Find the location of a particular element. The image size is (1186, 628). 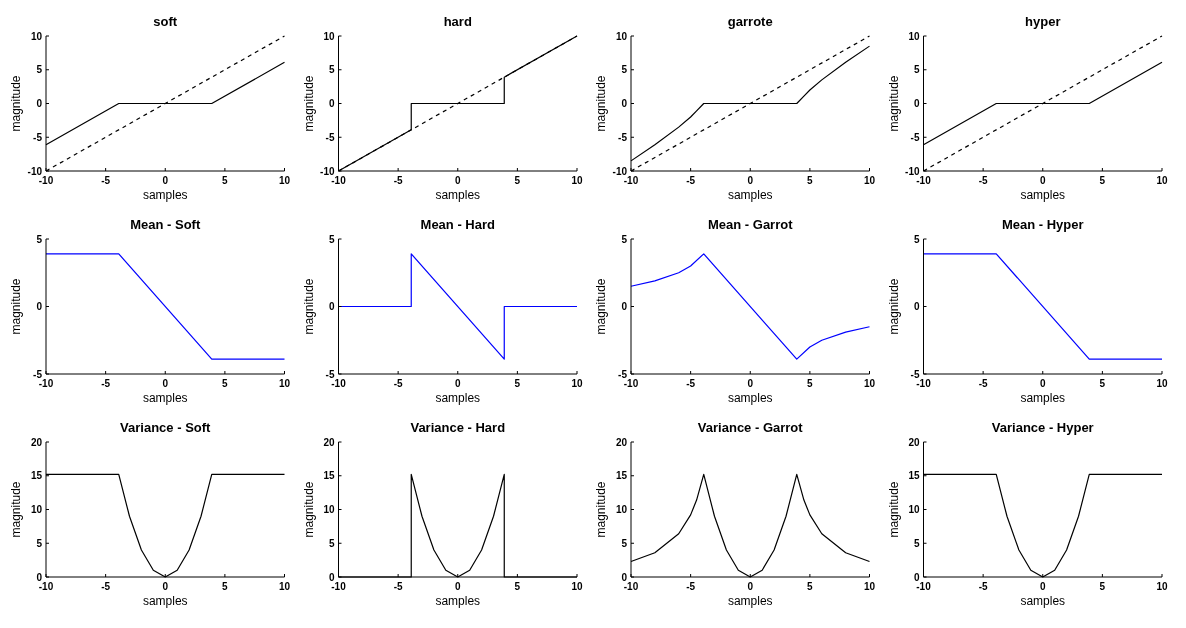

chart-title: Mean - Hard is located at coordinates (458, 224).